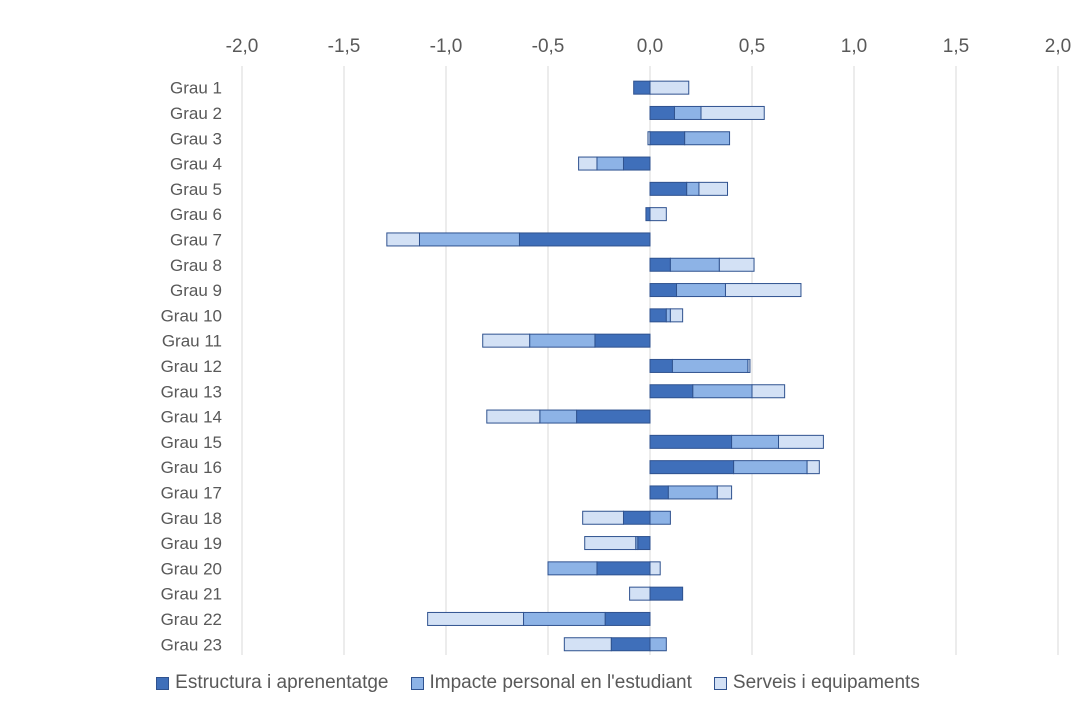 Image resolution: width=1076 pixels, height=703 pixels. Describe the element at coordinates (196, 189) in the screenshot. I see `category-label: Grau 5` at that location.